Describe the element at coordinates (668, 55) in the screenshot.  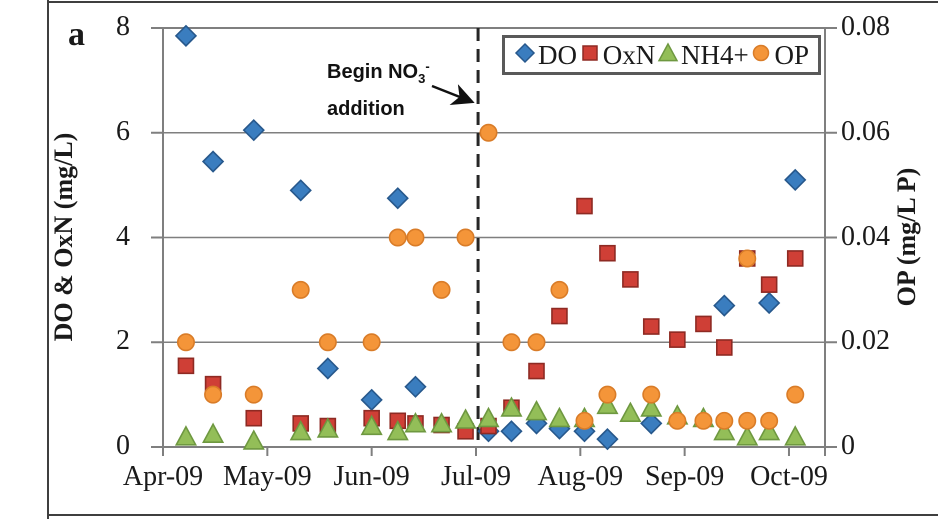
I see `nh4-triangle-icon` at that location.